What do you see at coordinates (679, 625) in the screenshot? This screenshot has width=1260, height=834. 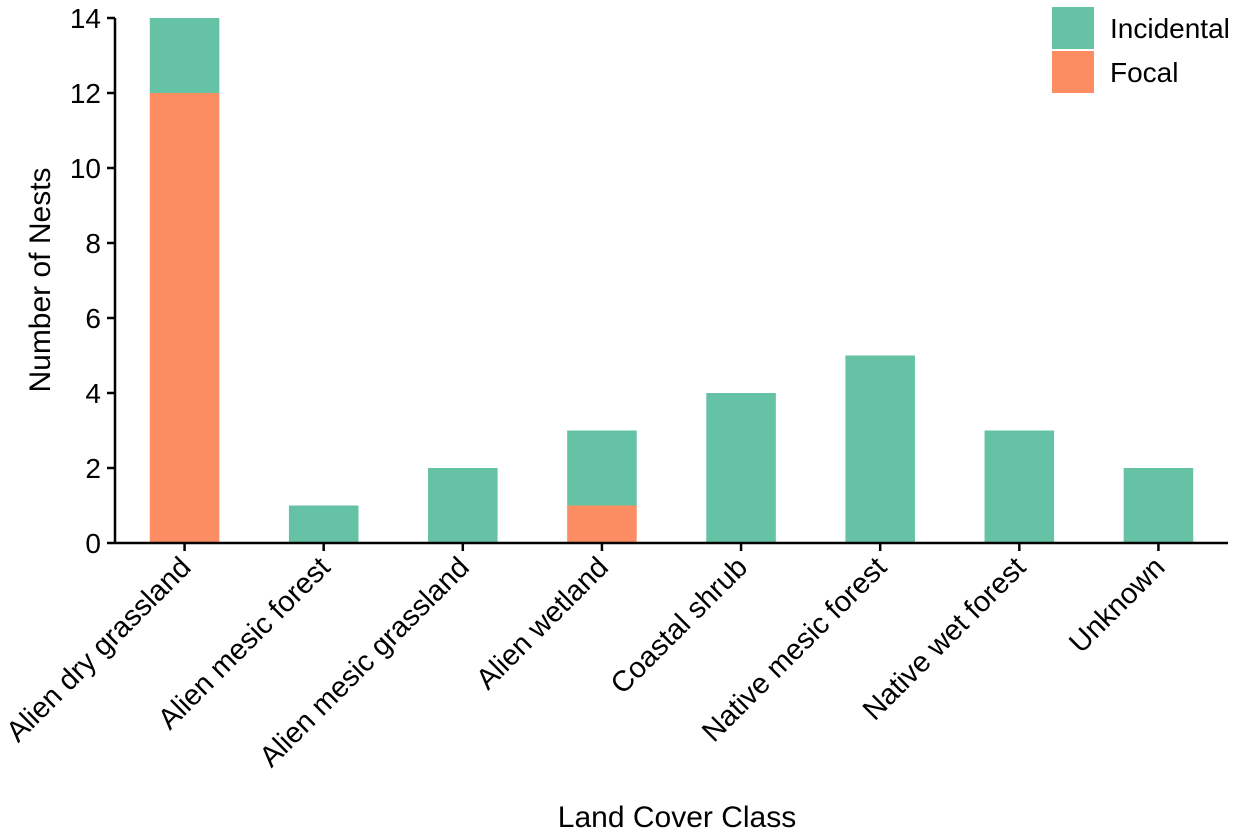 I see `x-tick-label: Coastal shrub` at bounding box center [679, 625].